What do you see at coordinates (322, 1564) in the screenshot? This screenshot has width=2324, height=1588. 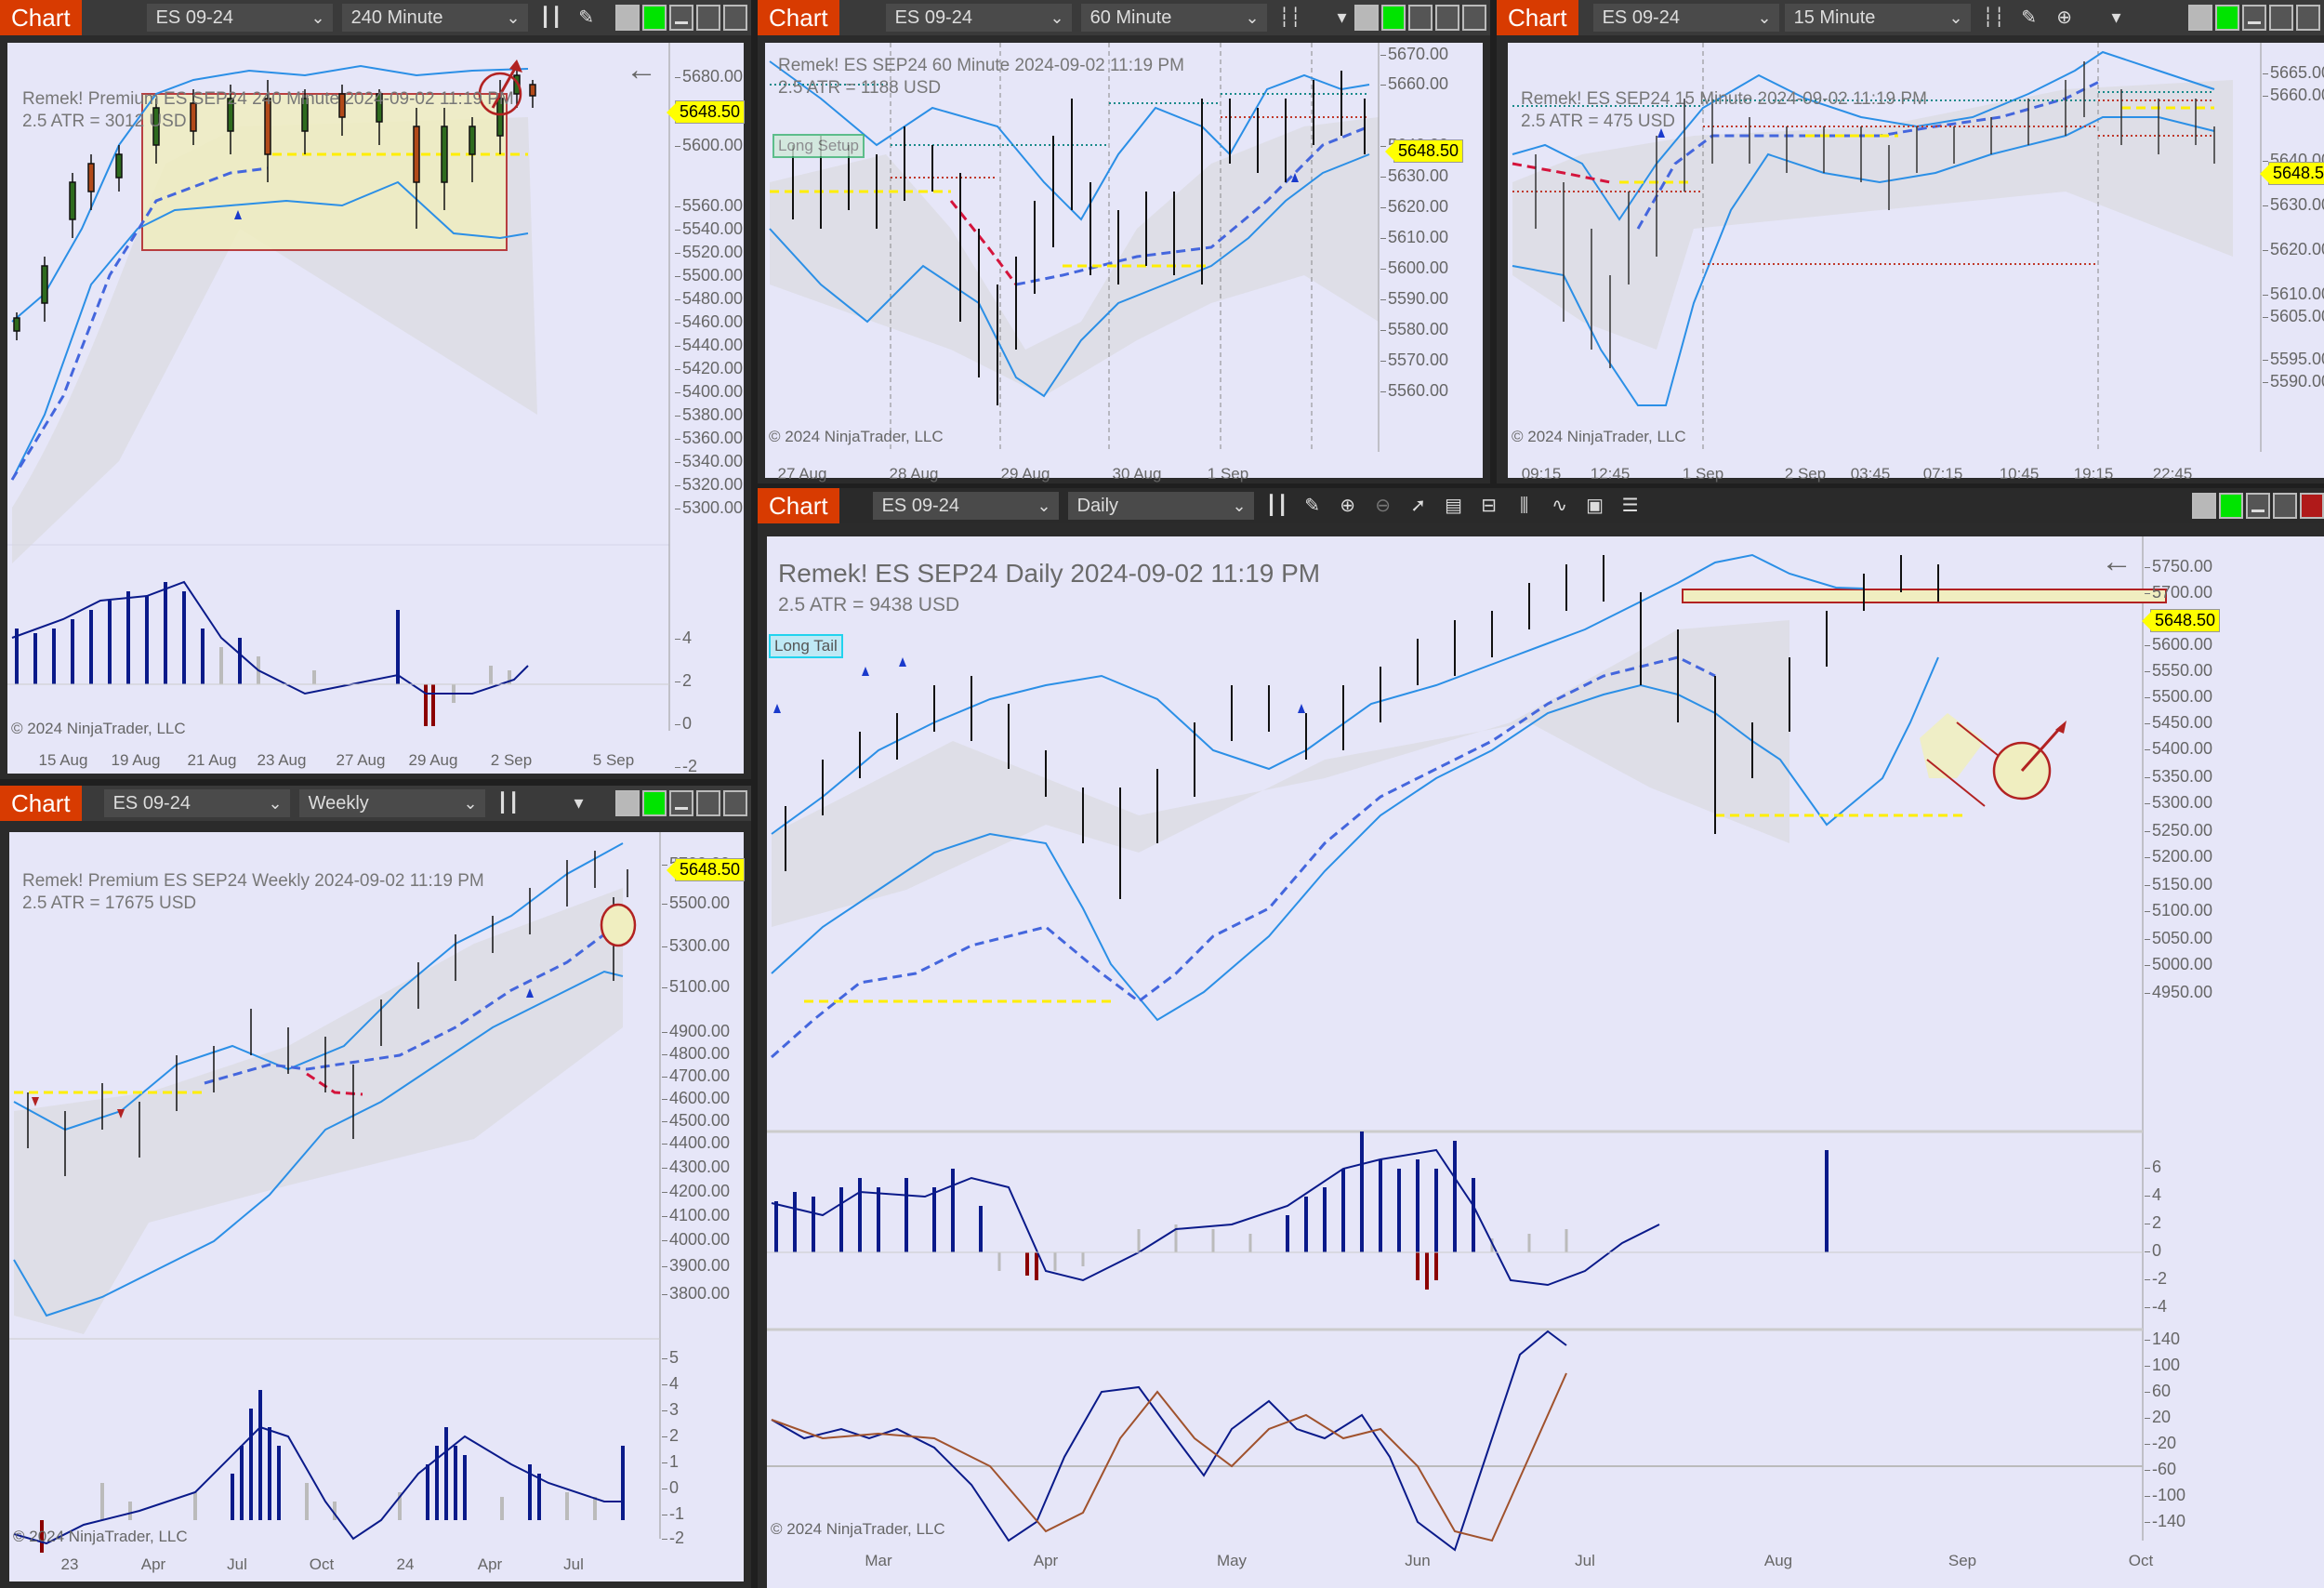 I see `time-axis: 23 Apr Jul Oct 24 Apr Jul` at bounding box center [322, 1564].